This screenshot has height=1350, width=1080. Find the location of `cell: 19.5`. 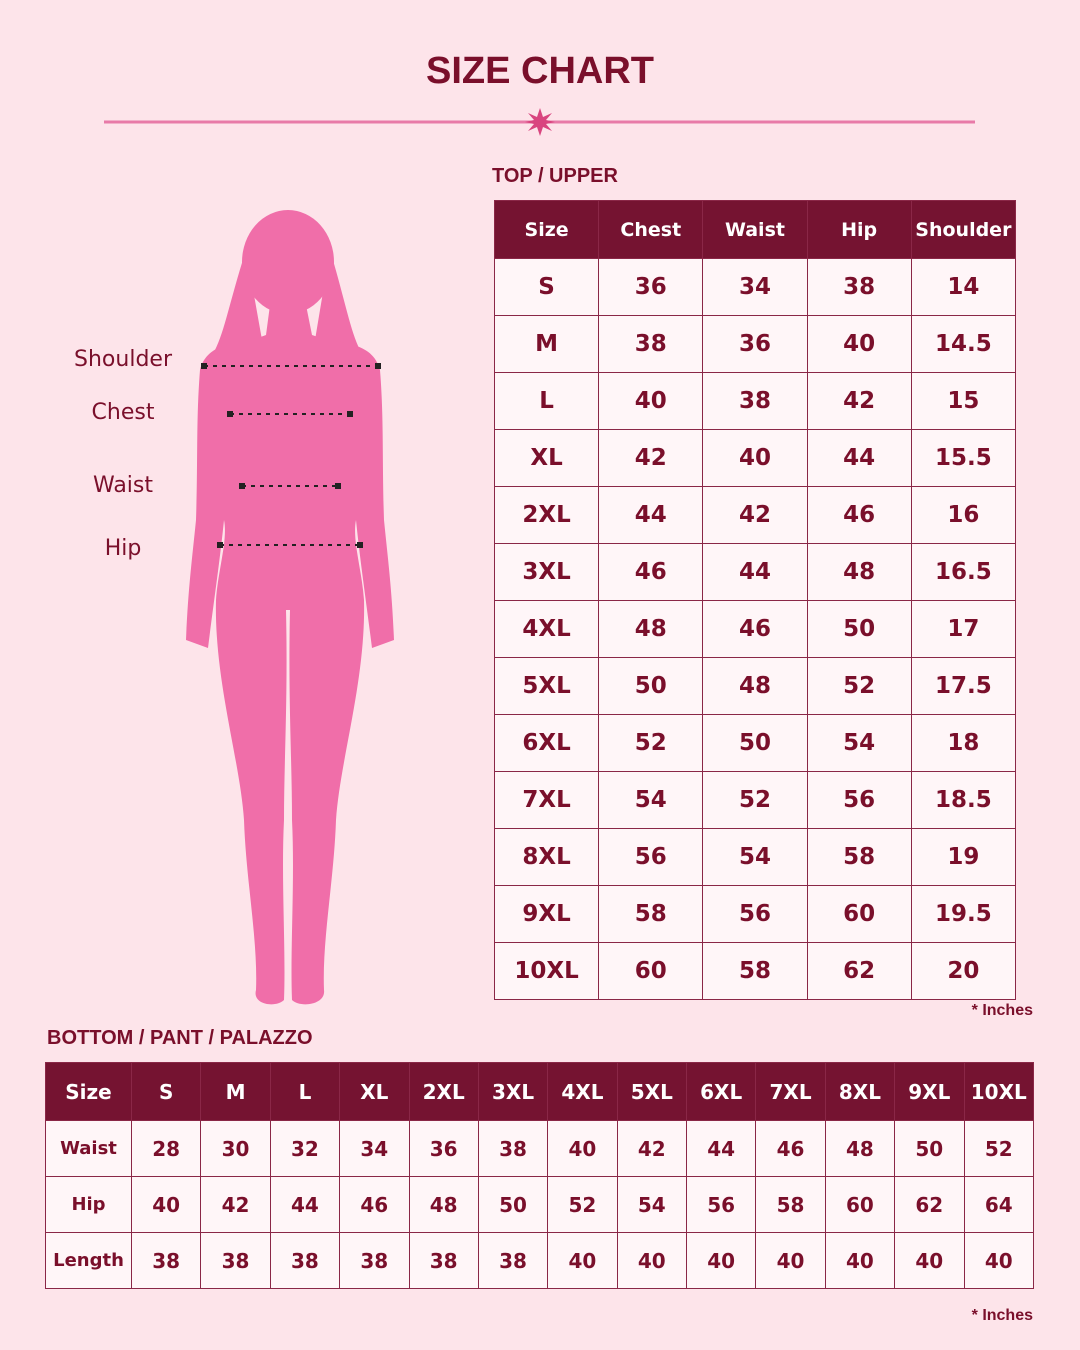

cell: 19.5 is located at coordinates (963, 914).